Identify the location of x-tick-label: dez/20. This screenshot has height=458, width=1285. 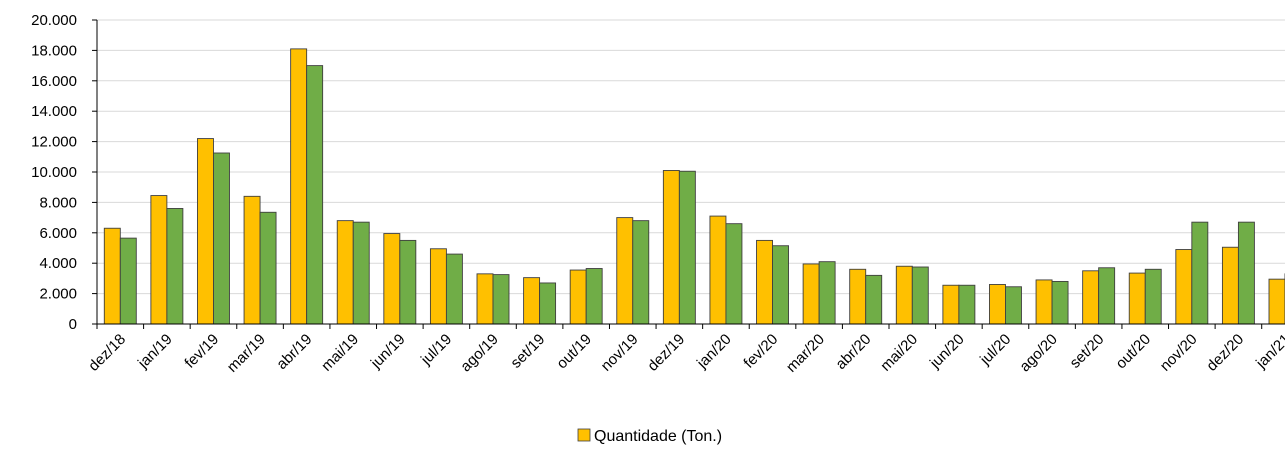
(1225, 353).